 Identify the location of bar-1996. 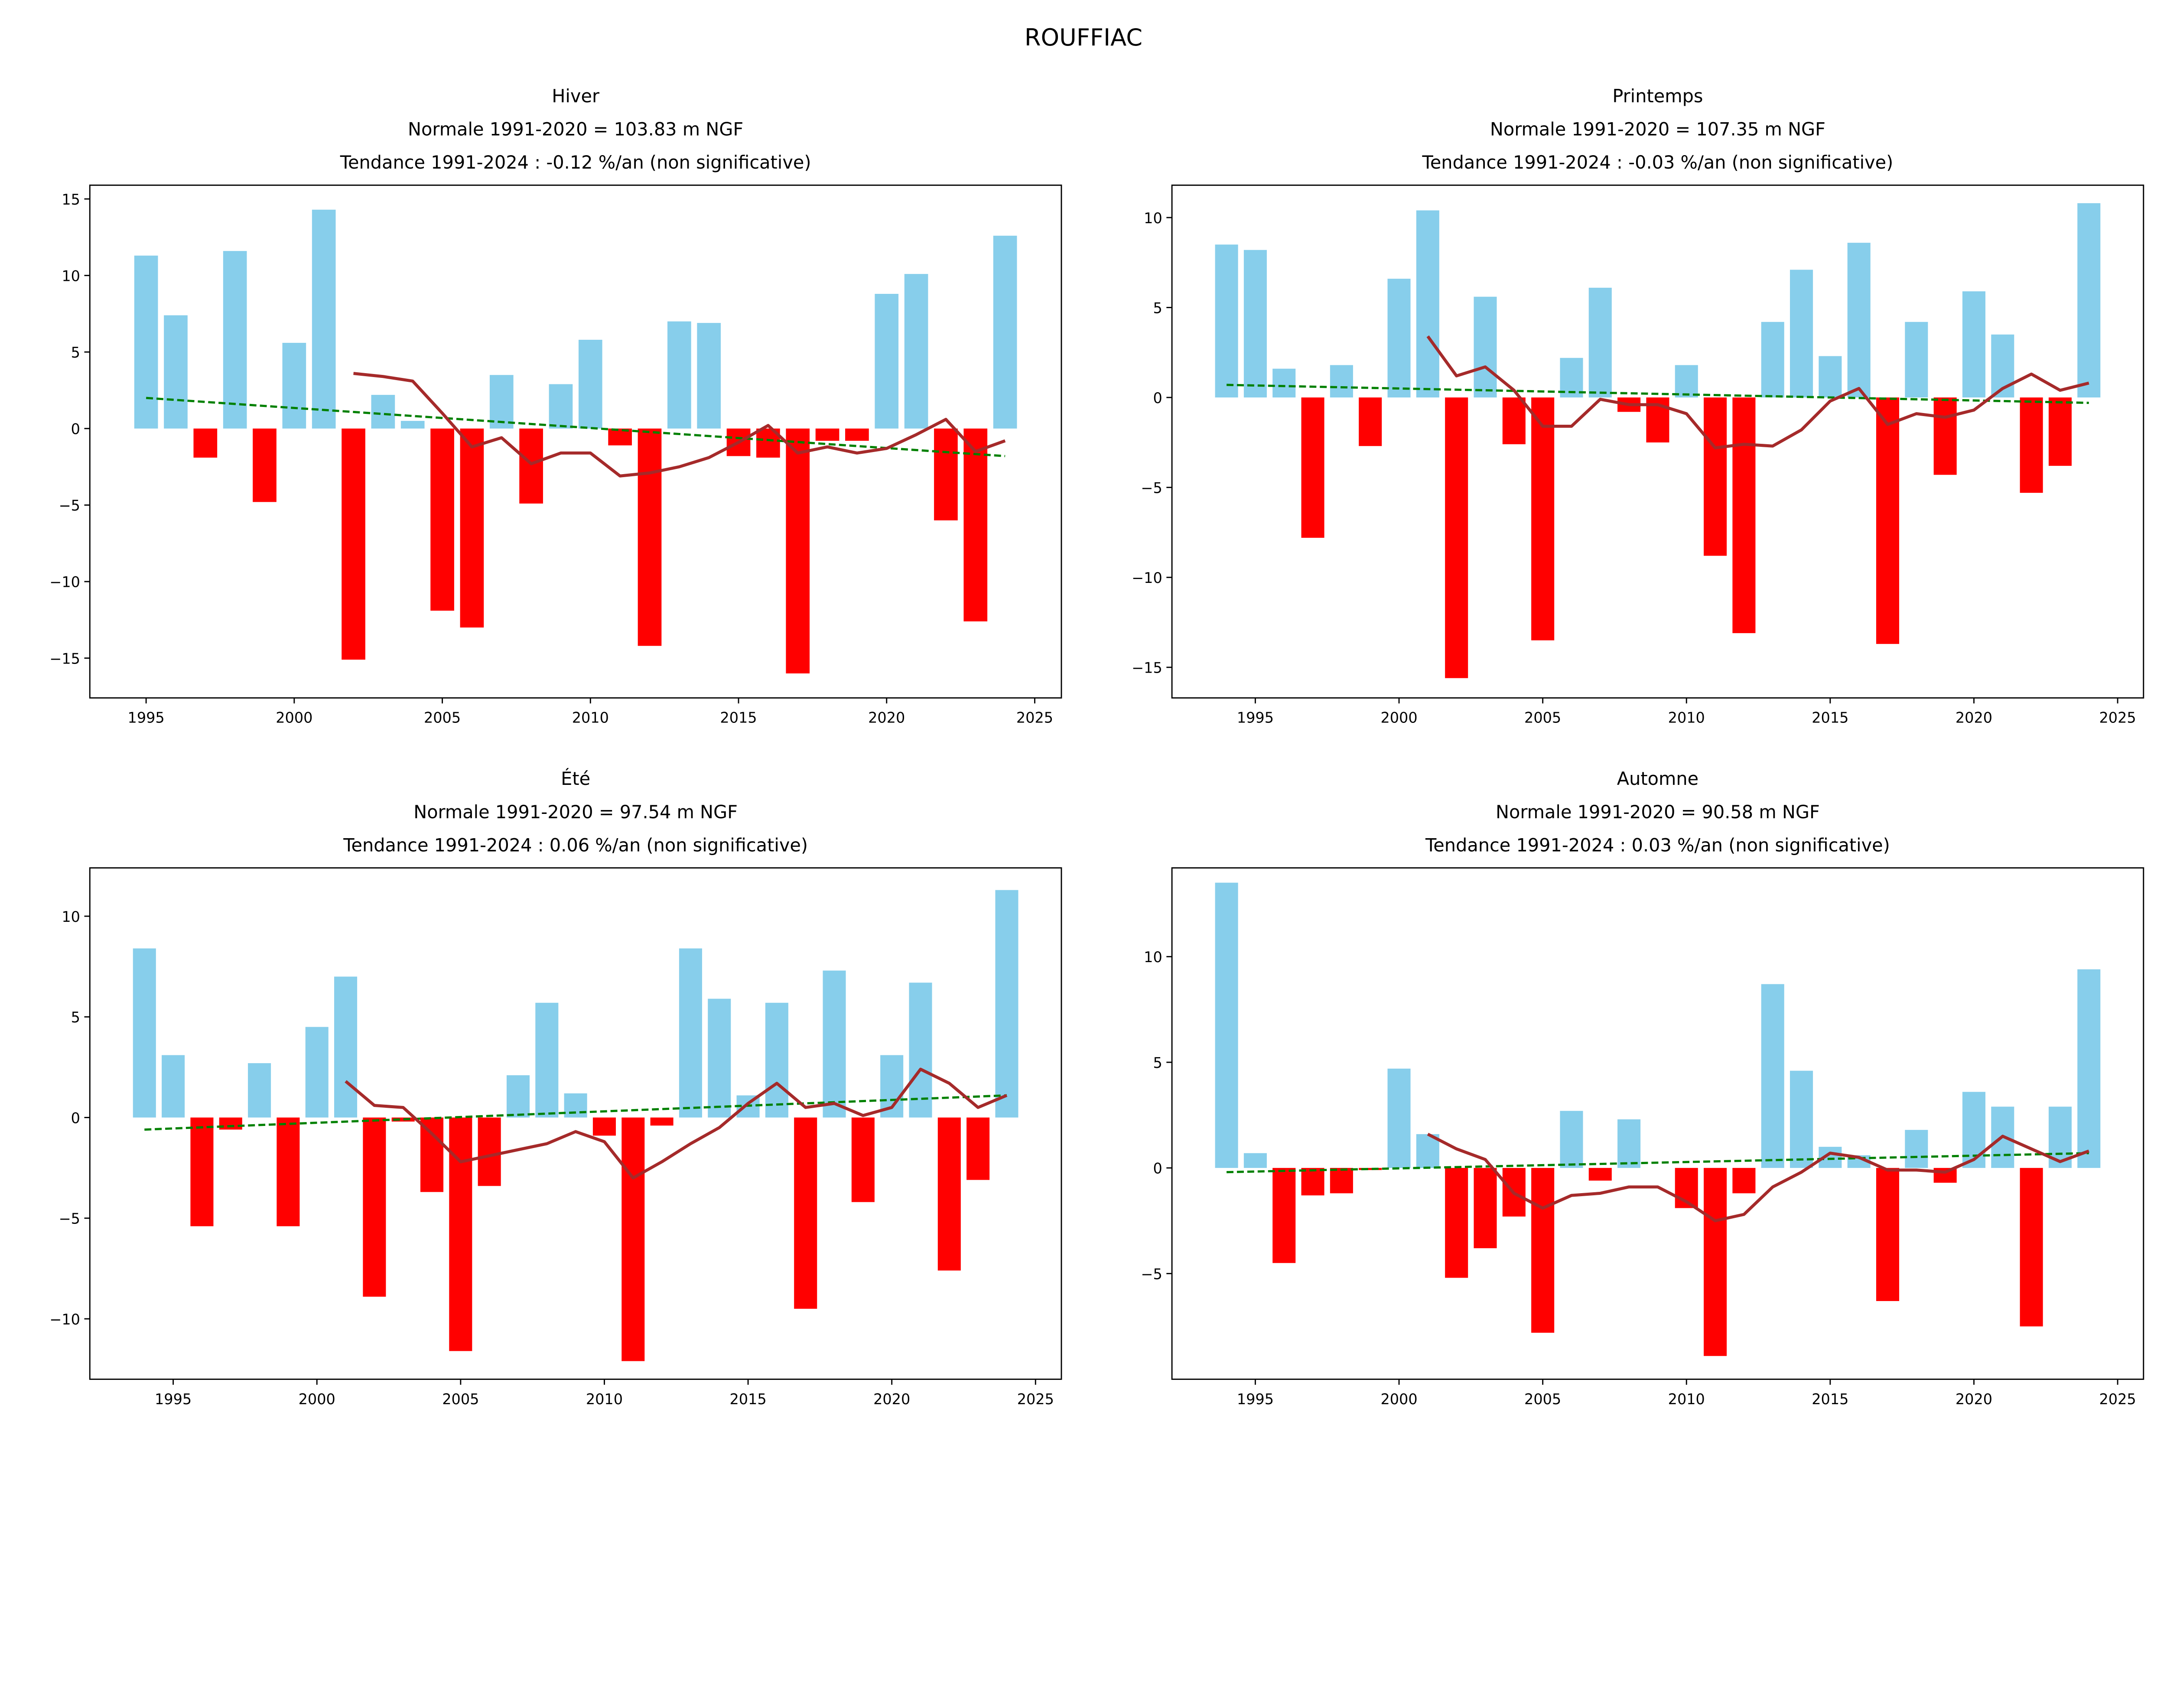
(1284, 1215).